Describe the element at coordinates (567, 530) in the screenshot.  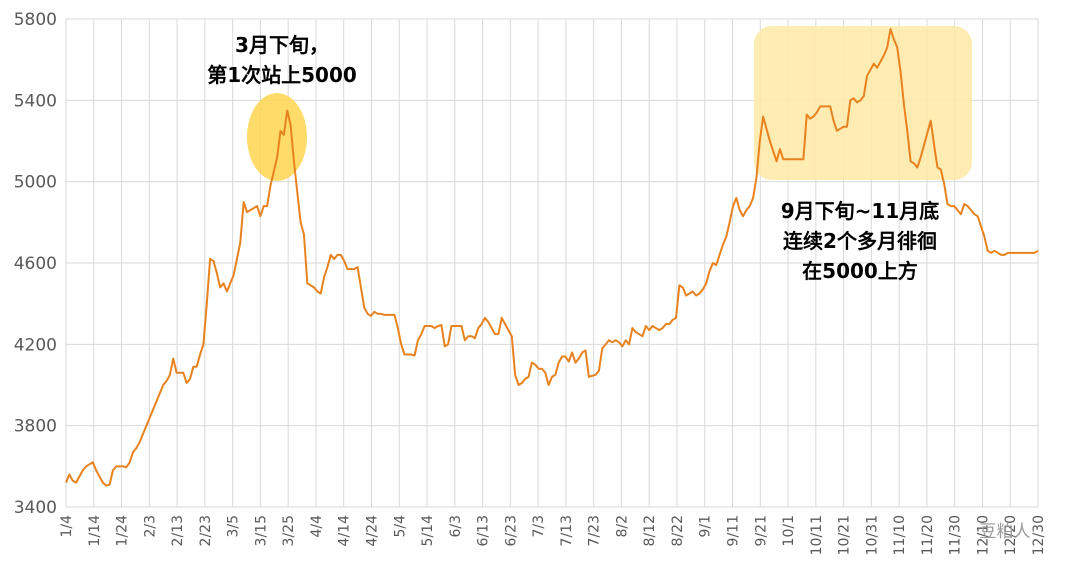
I see `x-tick-label: 7/13` at that location.